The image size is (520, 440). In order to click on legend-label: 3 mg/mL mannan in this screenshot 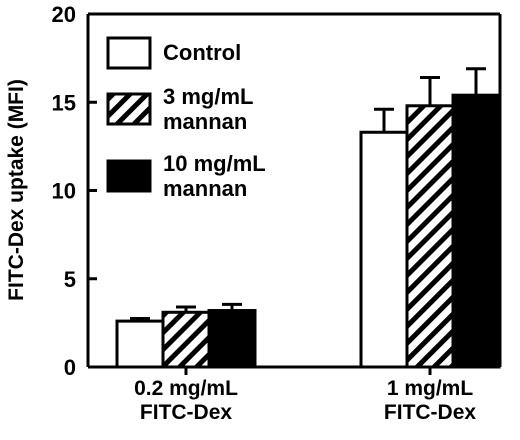, I will do `click(208, 109)`.